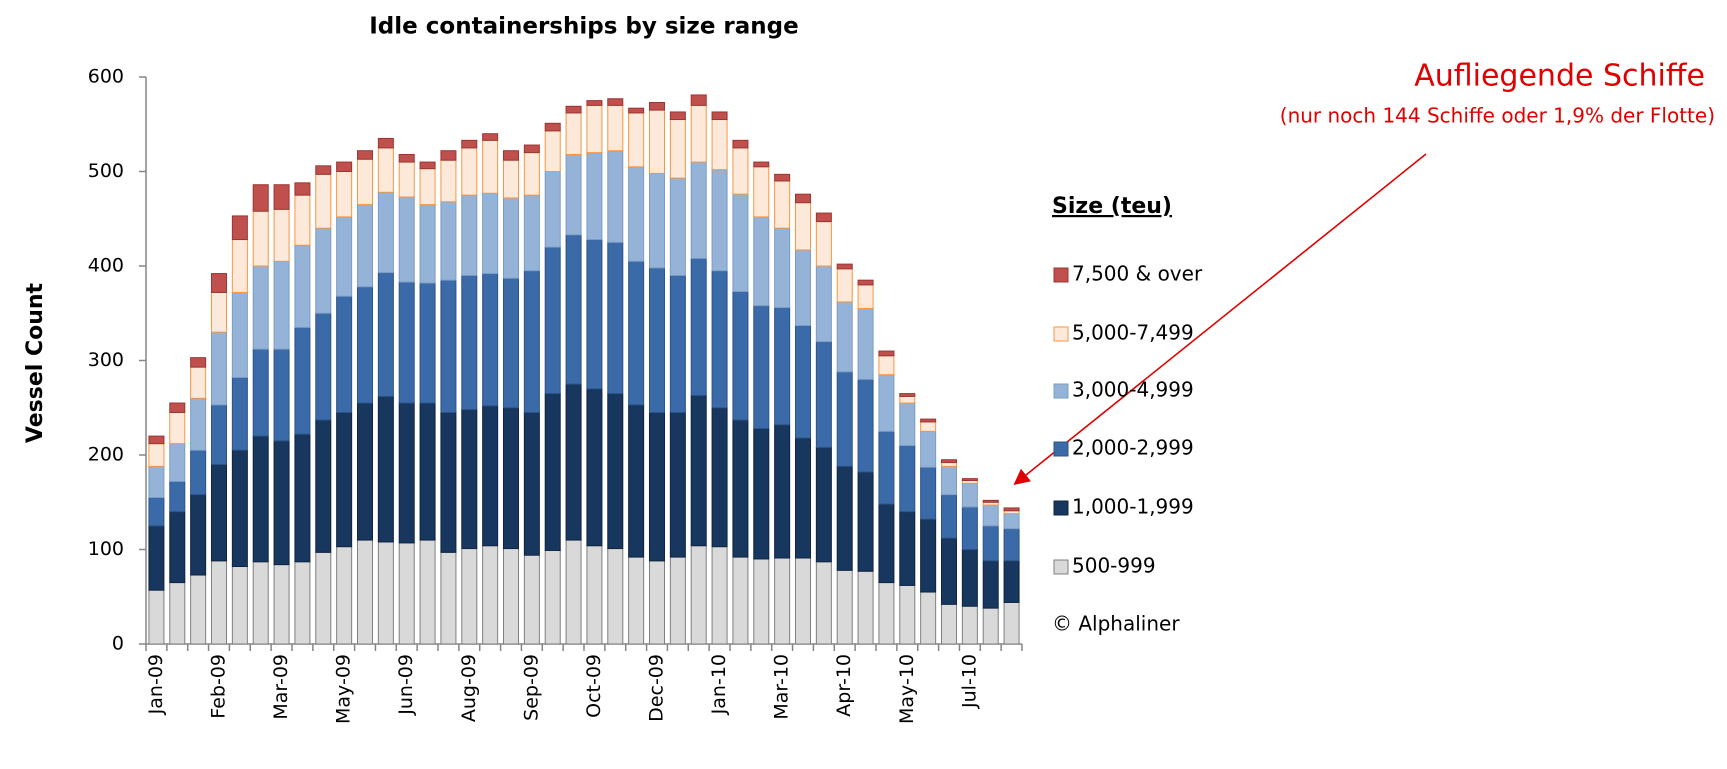 Image resolution: width=1727 pixels, height=769 pixels. What do you see at coordinates (1116, 624) in the screenshot?
I see `source: © Alphaliner` at bounding box center [1116, 624].